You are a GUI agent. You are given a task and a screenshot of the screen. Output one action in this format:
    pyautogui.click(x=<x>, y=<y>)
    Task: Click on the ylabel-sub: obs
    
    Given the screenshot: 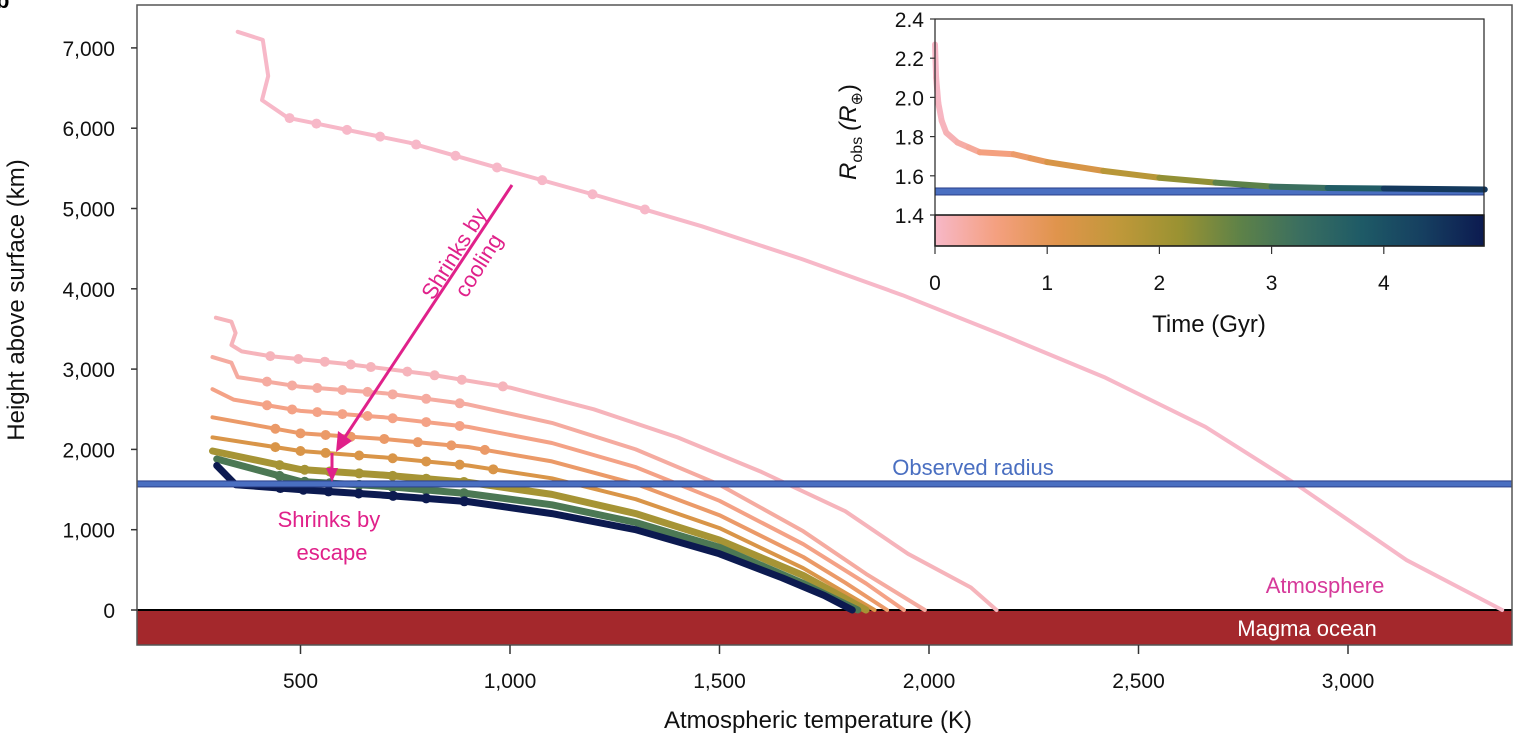 What is the action you would take?
    pyautogui.click(x=857, y=150)
    